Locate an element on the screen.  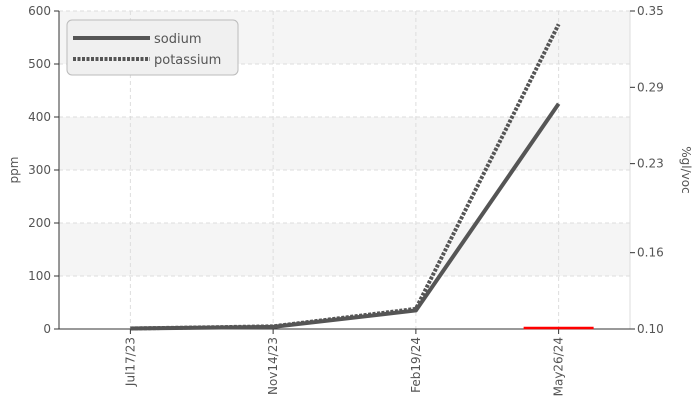
y2-axis-title: %gl/voc is located at coordinates (686, 169).